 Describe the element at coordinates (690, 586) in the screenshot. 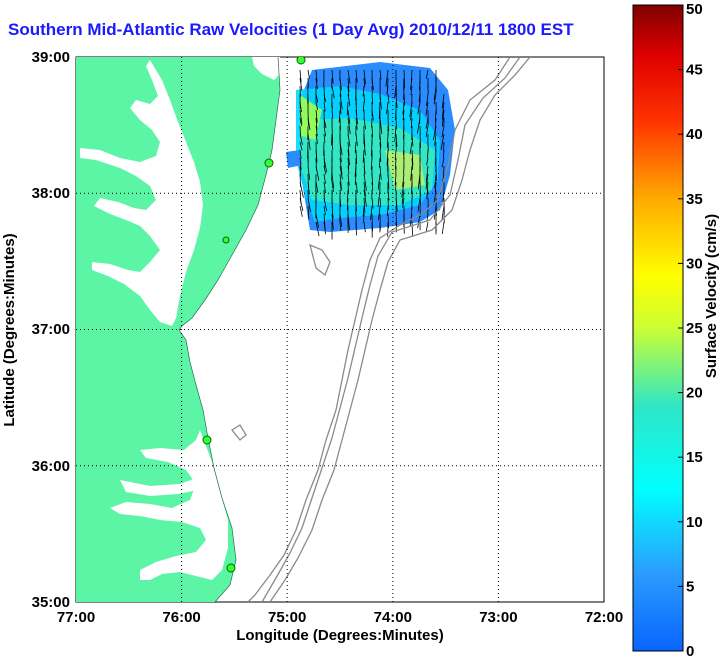

I see `colorbar-tick: 5` at that location.